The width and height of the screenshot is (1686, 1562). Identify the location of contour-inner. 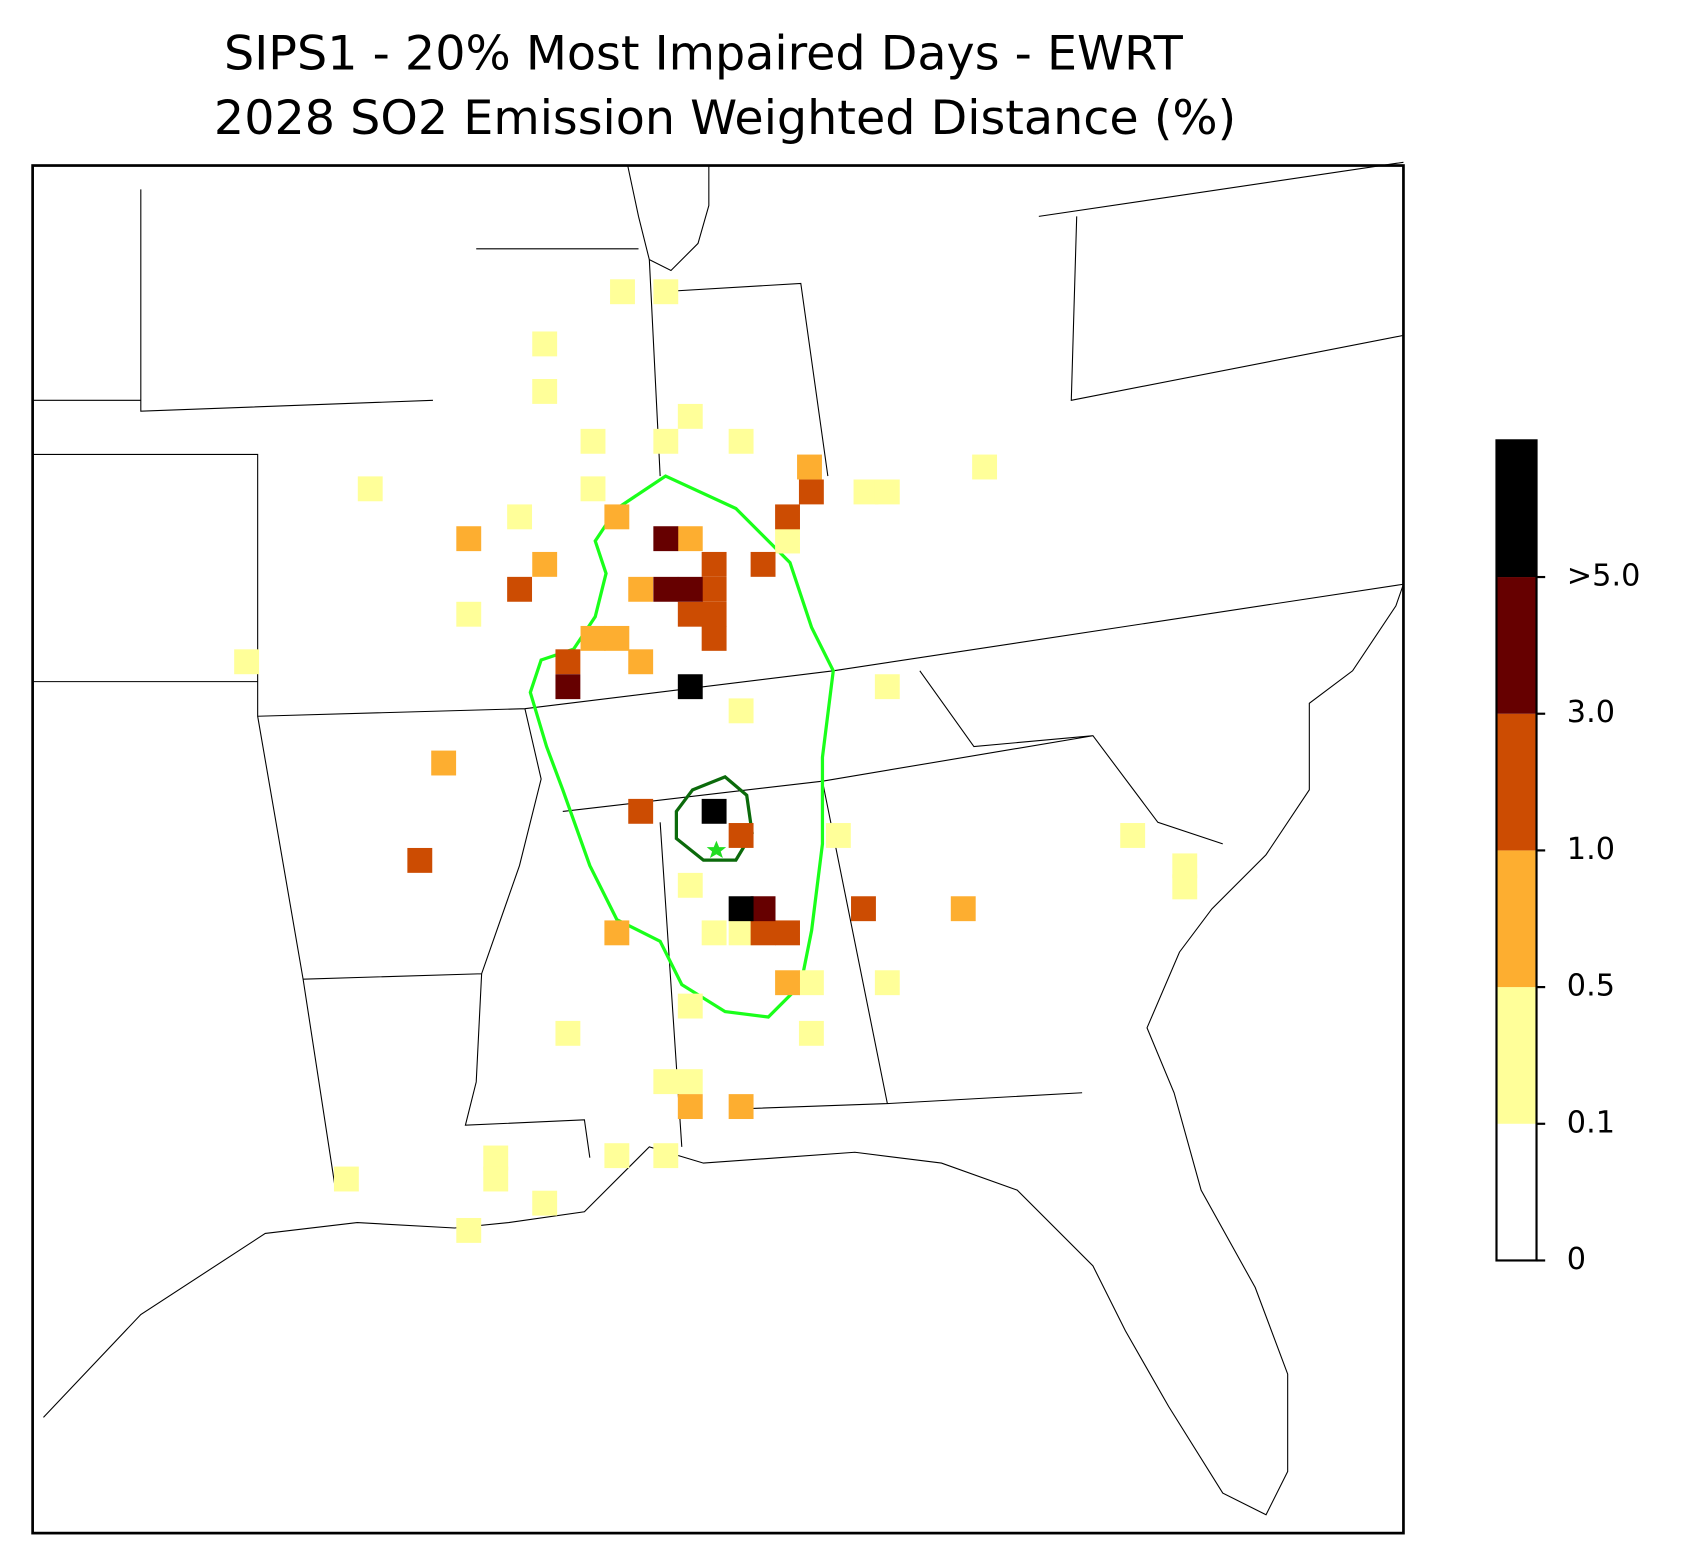
(714, 818).